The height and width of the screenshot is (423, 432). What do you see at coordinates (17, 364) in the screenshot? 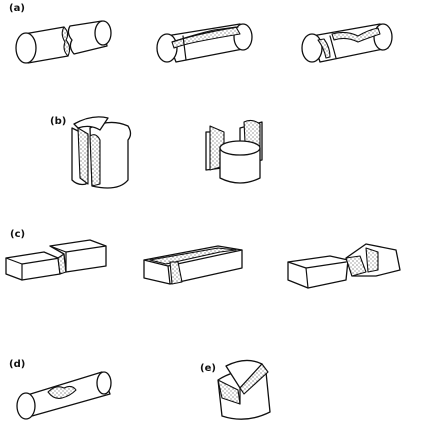
I see `label-d: (d)` at bounding box center [17, 364].